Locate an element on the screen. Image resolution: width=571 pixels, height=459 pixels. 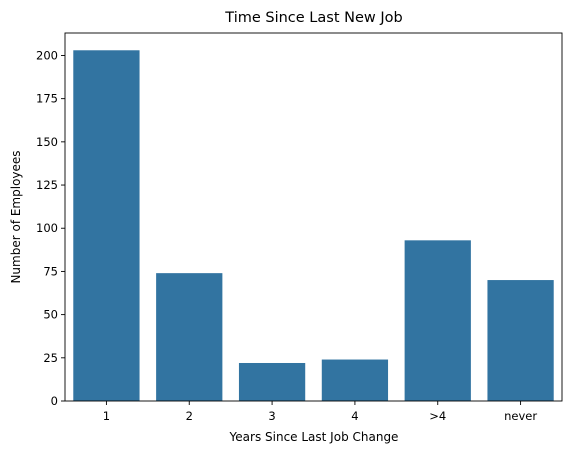
x-tick-label: 4 is located at coordinates (354, 416).